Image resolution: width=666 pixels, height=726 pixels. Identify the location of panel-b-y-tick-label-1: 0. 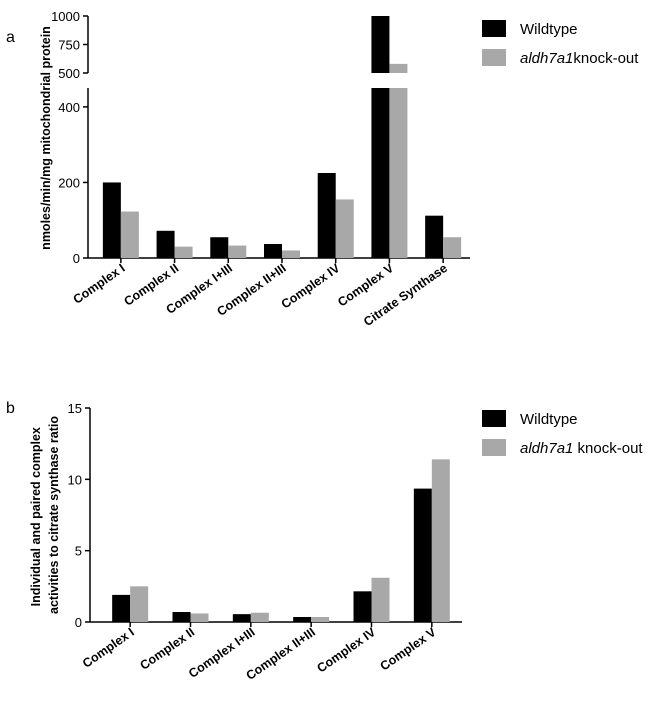
(78, 622).